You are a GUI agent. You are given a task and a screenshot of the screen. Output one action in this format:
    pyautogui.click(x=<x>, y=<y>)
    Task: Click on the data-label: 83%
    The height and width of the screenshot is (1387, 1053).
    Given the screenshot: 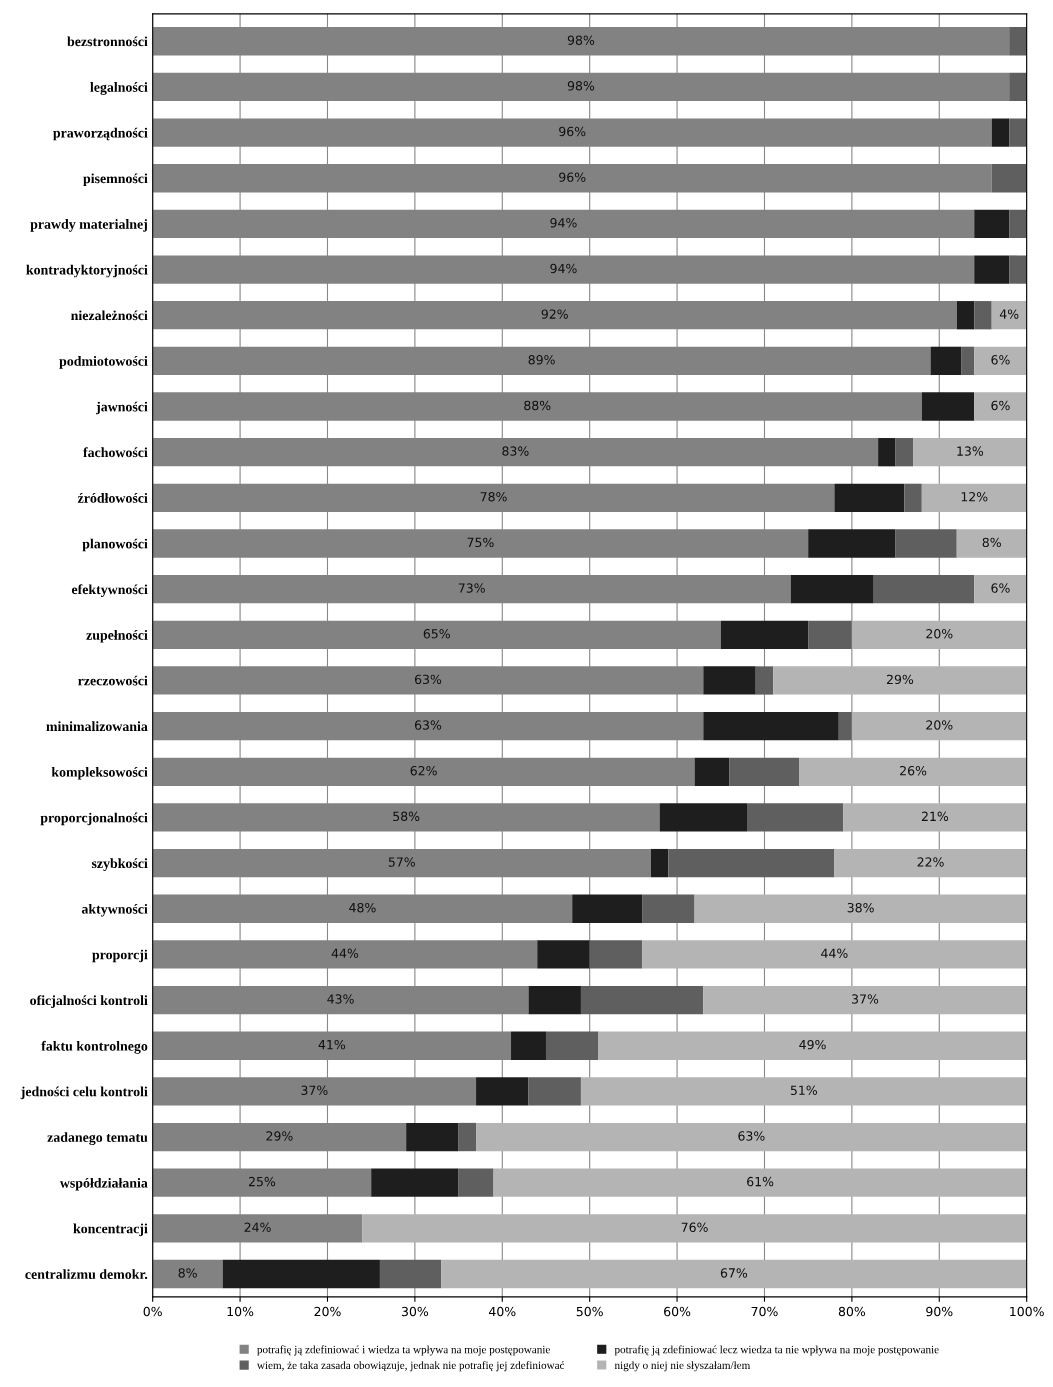 What is the action you would take?
    pyautogui.click(x=515, y=451)
    